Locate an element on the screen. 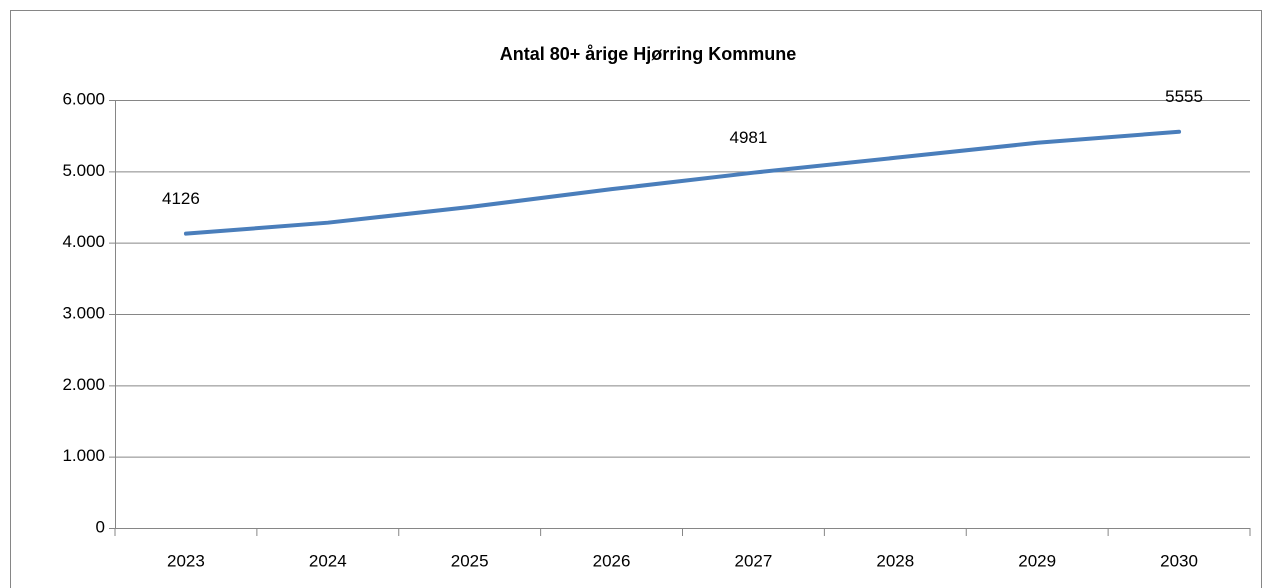 The image size is (1273, 588). y-tick-label: 1.000 is located at coordinates (83, 455).